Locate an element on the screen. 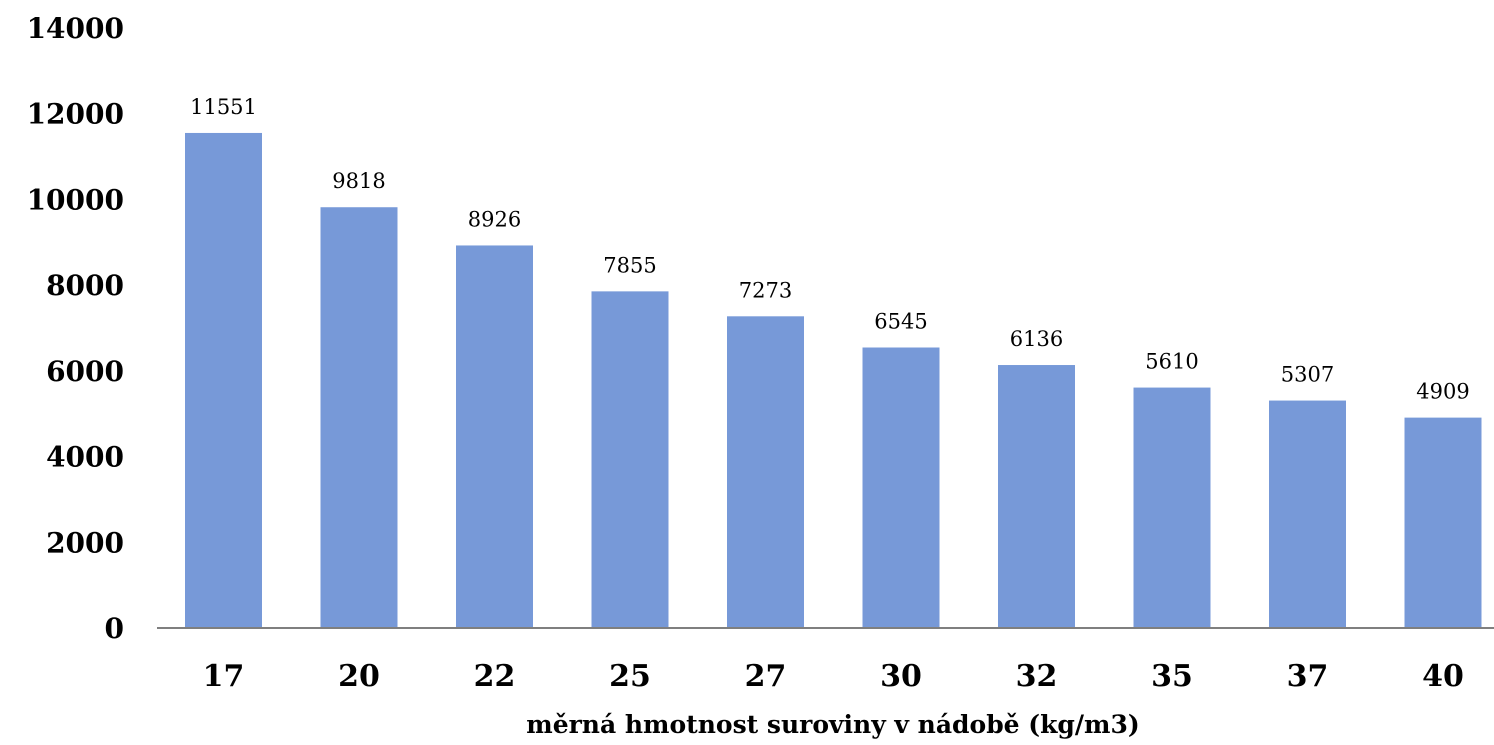 The height and width of the screenshot is (745, 1494). bar-value-label: 7855 is located at coordinates (629, 265).